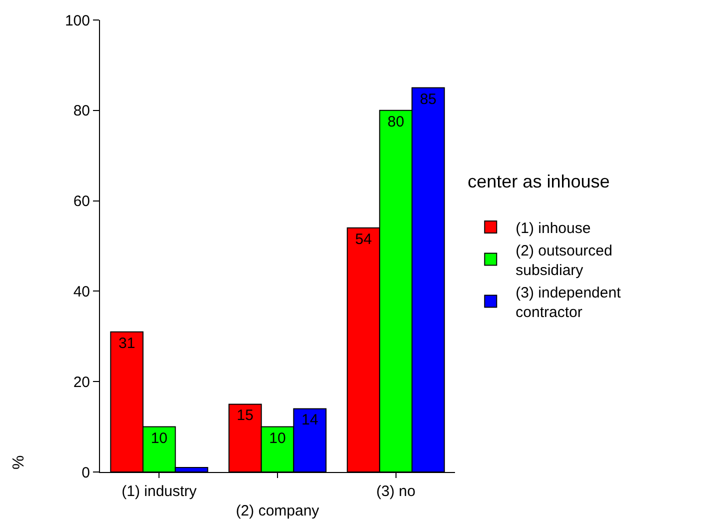 This screenshot has height=529, width=712. What do you see at coordinates (553, 228) in the screenshot?
I see `legend-label: (1) inhouse` at bounding box center [553, 228].